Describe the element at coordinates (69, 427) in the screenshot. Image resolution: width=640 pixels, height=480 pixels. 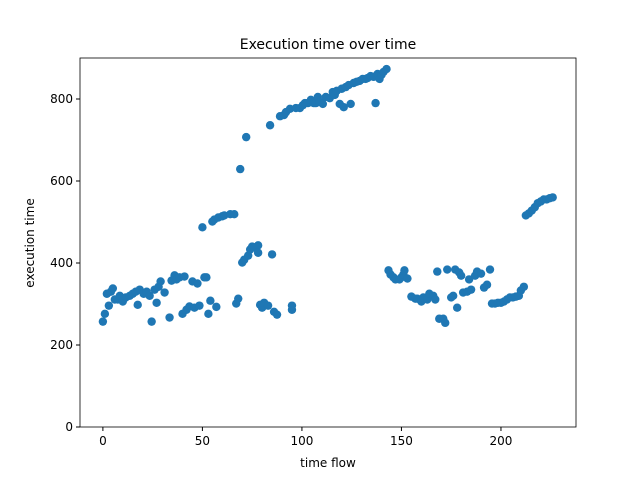
I see `y-tick-label: 0` at that location.